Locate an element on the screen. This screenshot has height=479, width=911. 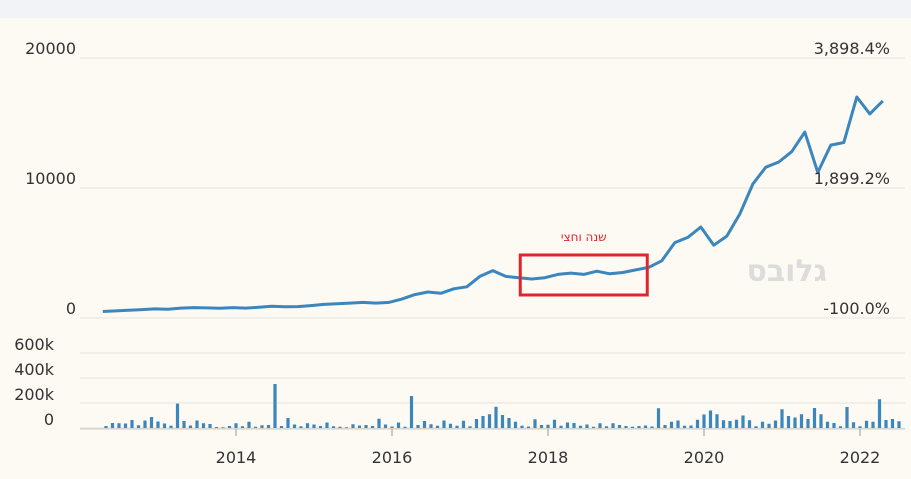
x-tick-label: 2014 is located at coordinates (236, 457).